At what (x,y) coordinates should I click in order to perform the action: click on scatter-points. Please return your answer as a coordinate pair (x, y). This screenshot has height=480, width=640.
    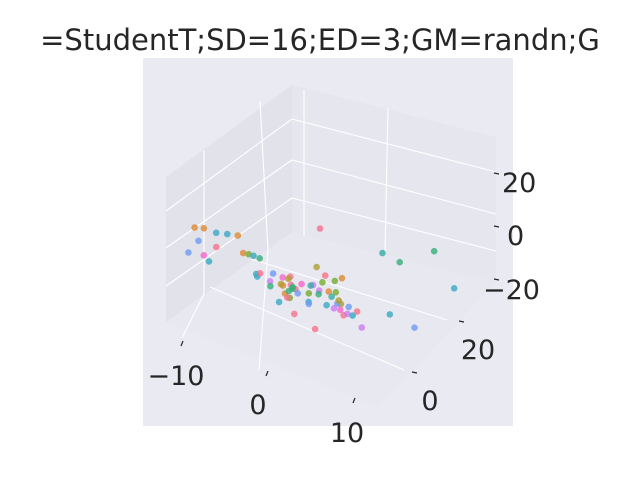
    Looking at the image, I should click on (321, 278).